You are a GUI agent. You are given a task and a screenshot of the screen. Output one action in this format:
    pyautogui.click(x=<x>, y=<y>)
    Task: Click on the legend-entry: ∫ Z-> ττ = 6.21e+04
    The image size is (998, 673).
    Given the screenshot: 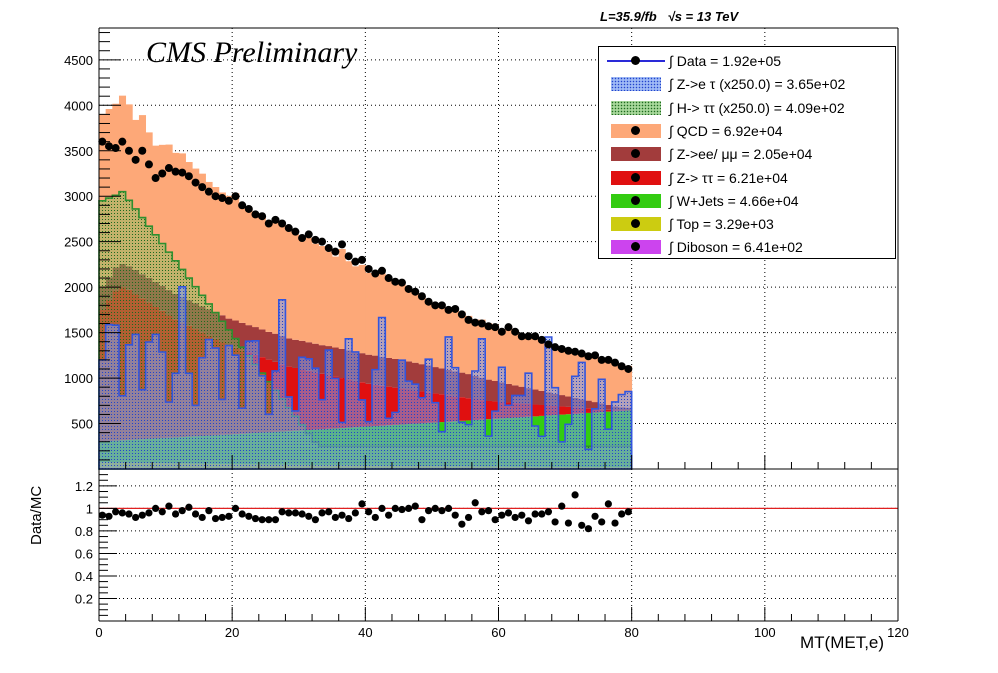 What is the action you would take?
    pyautogui.click(x=747, y=177)
    